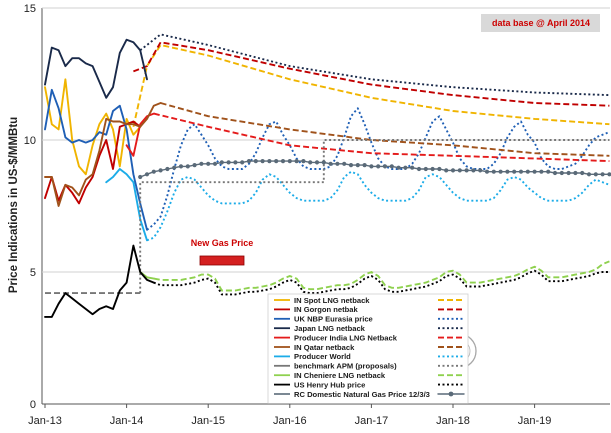  I want to click on legend-label-us-henry-hub-price: US Henry Hub price, so click(329, 384).